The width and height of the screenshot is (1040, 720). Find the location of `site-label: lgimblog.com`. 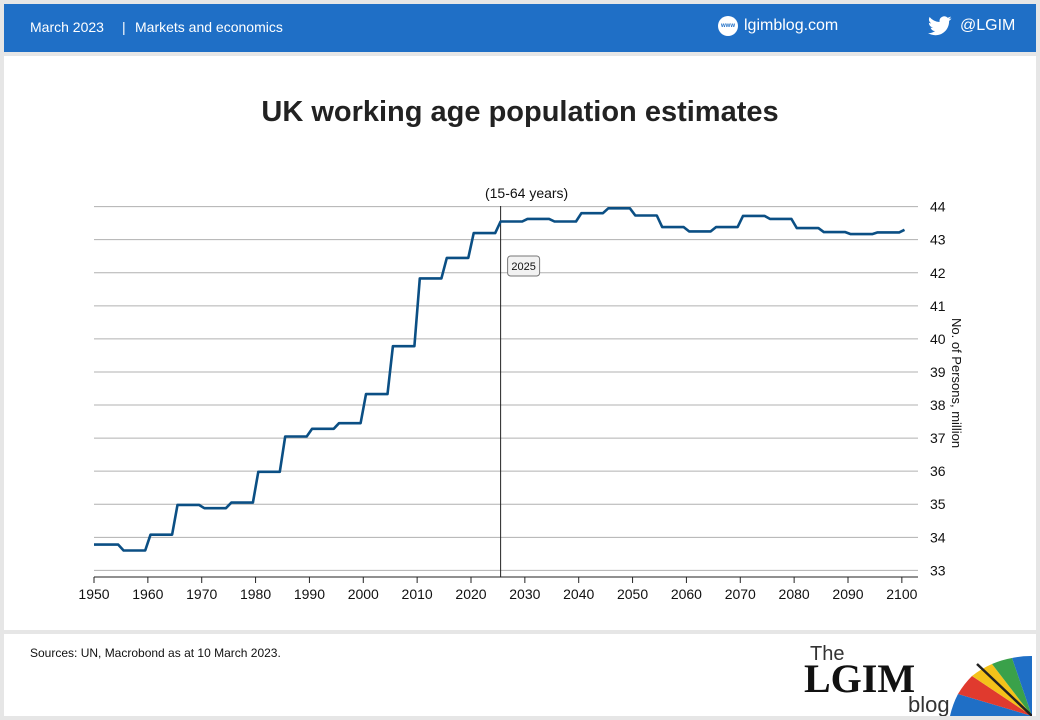

site-label: lgimblog.com is located at coordinates (791, 25).